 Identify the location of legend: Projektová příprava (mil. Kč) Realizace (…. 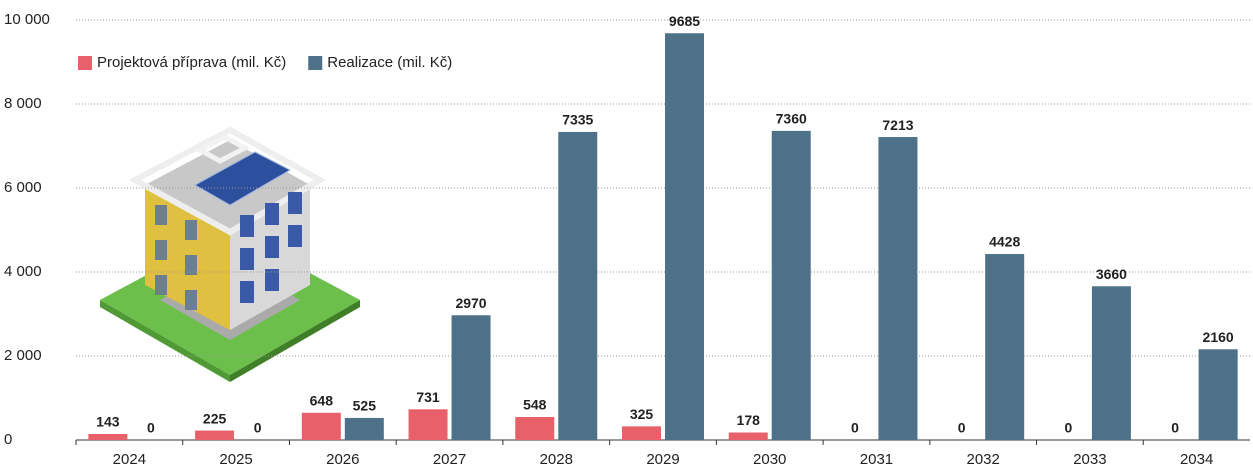
(265, 62).